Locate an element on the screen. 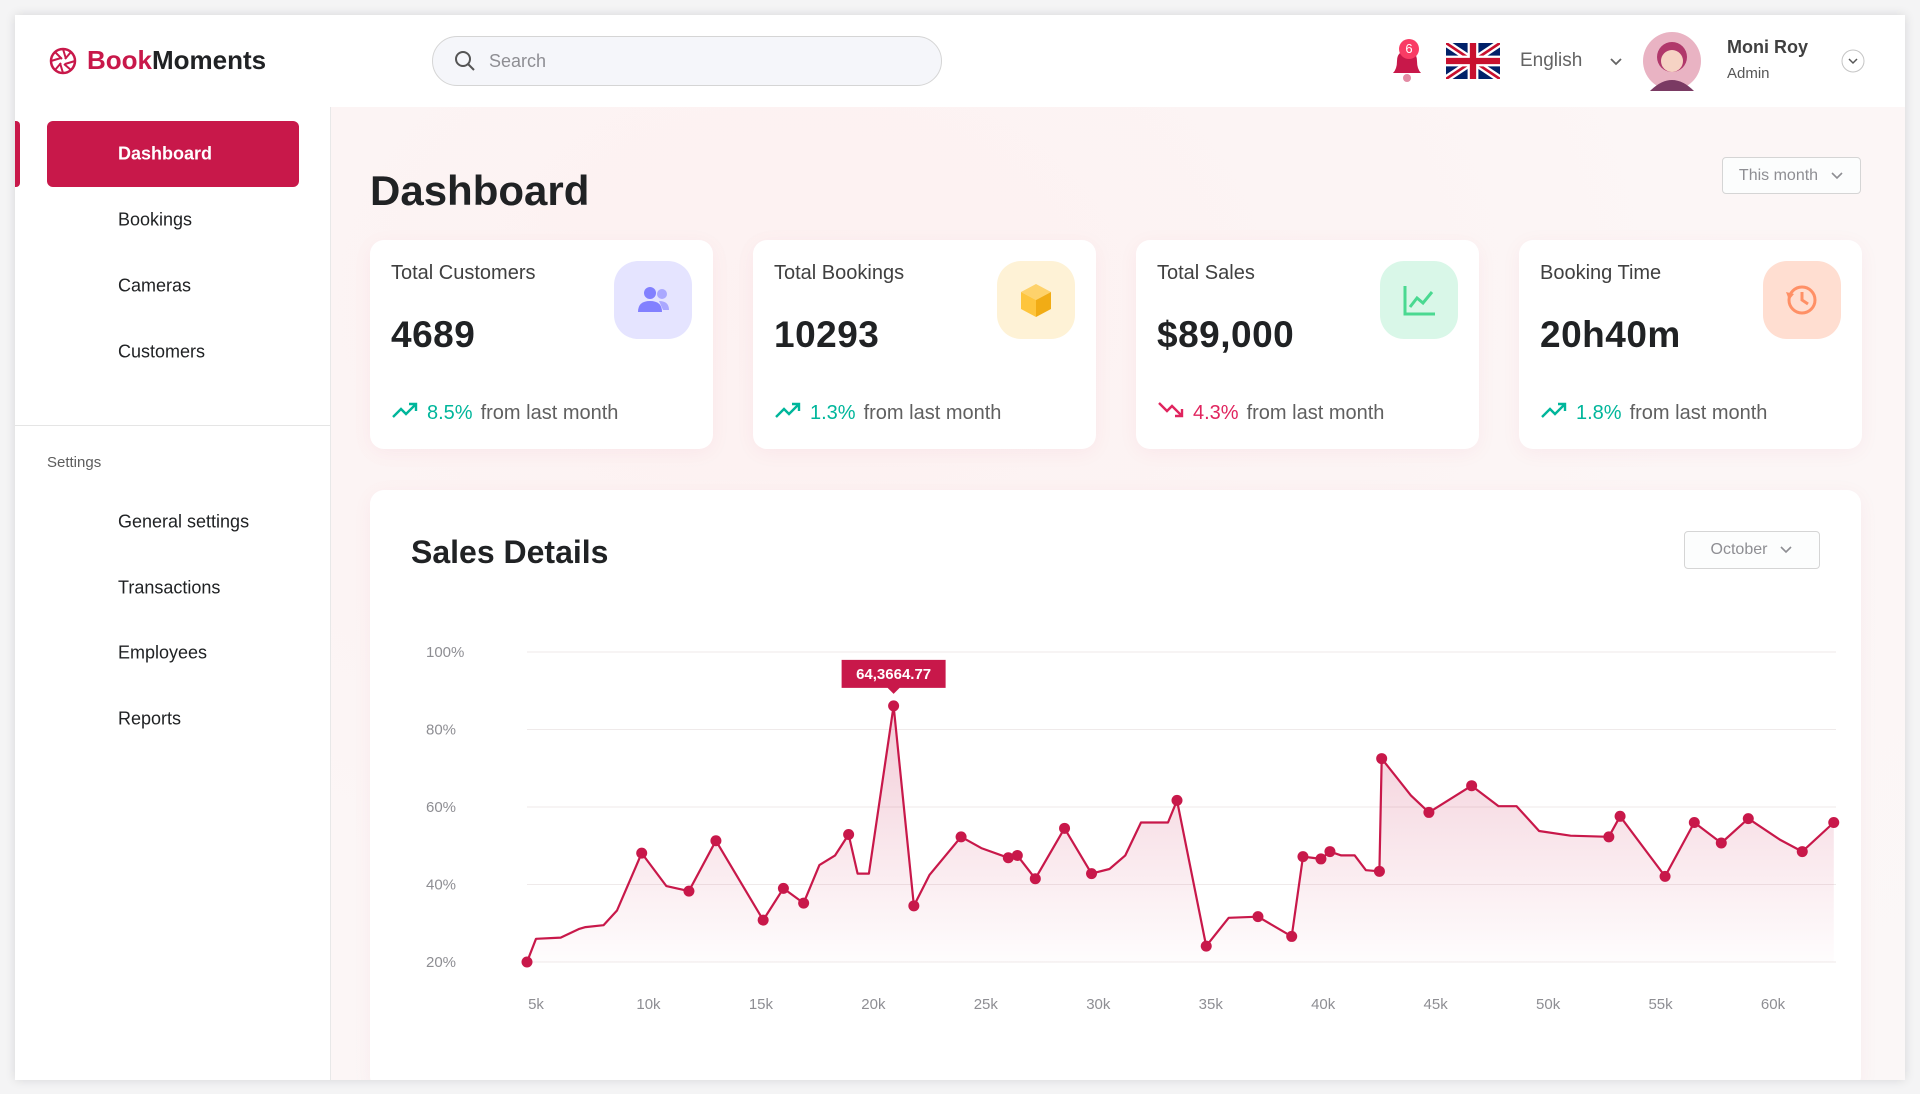 The height and width of the screenshot is (1094, 1920). x-tick-label: 5k is located at coordinates (536, 1004).